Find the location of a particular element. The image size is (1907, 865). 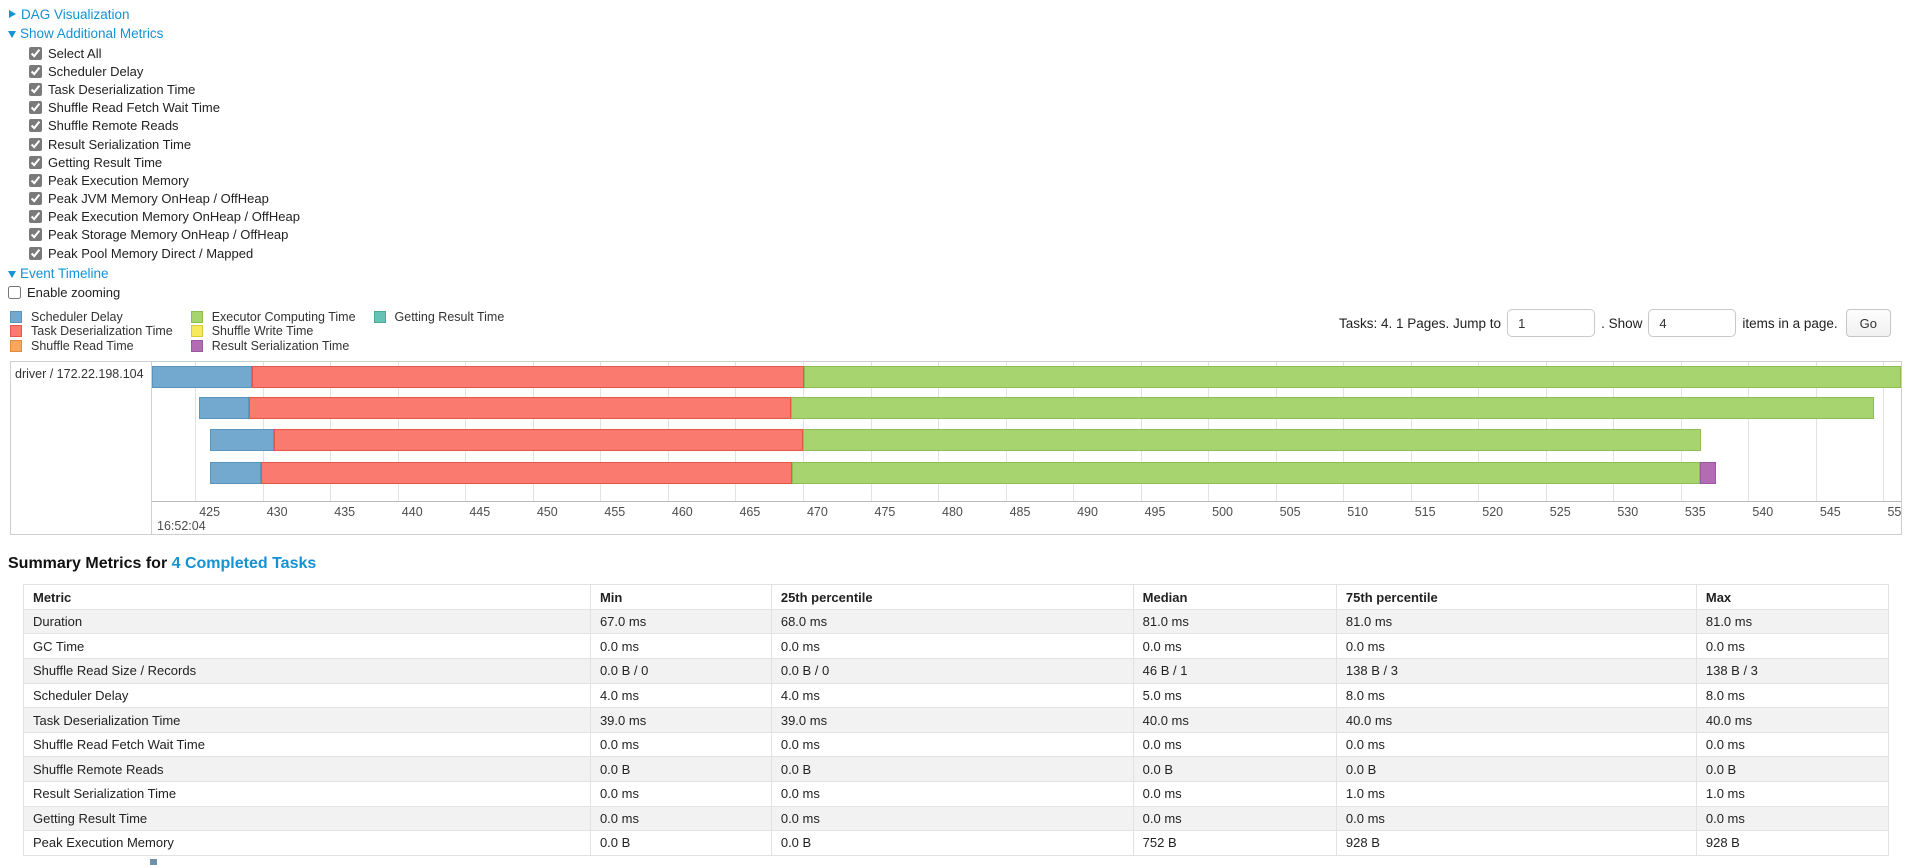

metric-checkbox-label: Task Deserialization Time is located at coordinates (122, 89).